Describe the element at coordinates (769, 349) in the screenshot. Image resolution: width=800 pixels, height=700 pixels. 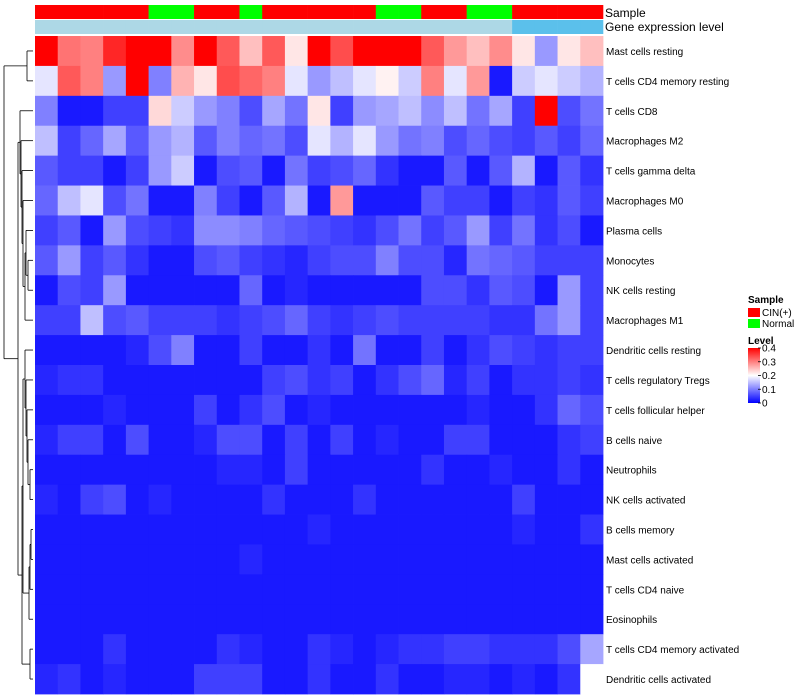
I see `level-tick-label: 0.4` at that location.